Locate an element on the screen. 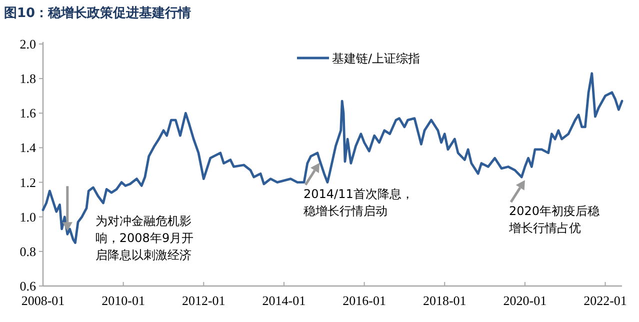 This screenshot has width=639, height=322. x-tick-label: 2016-01 is located at coordinates (364, 300).